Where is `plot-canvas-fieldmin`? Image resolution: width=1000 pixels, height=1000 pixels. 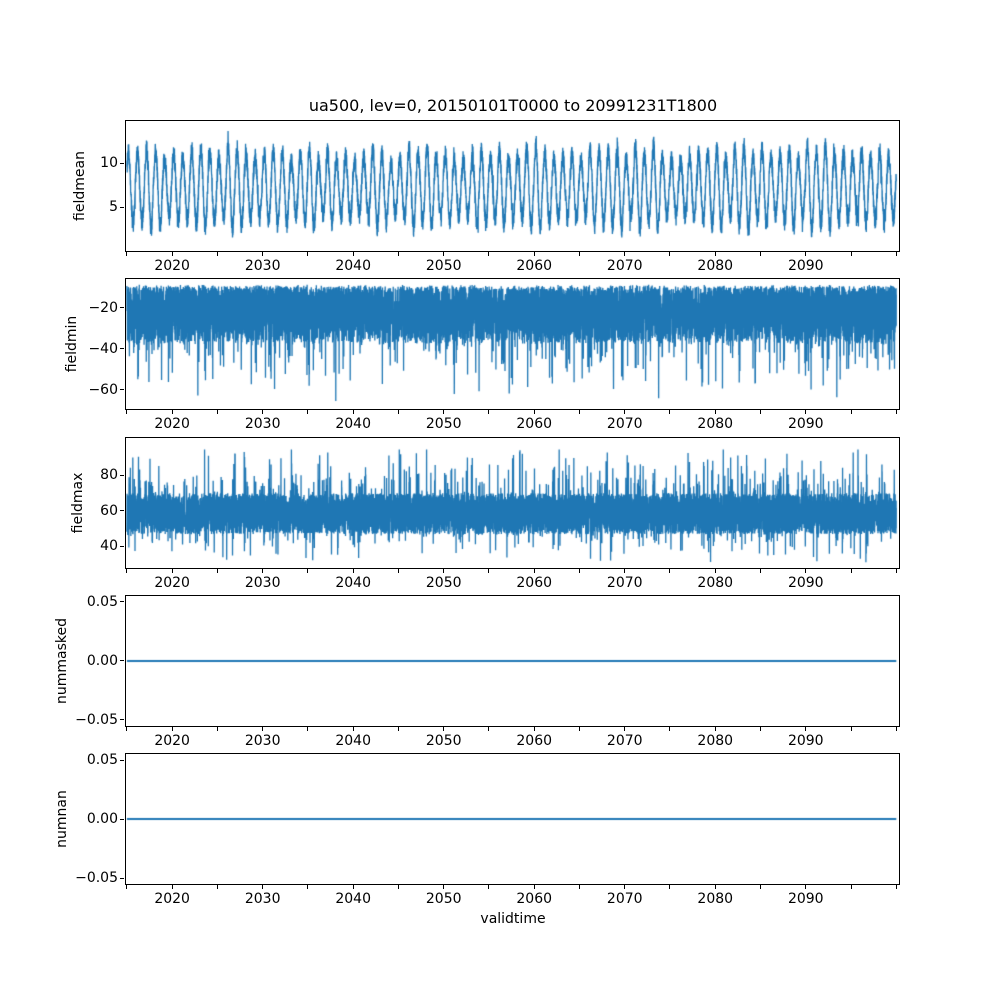 plot-canvas-fieldmin is located at coordinates (512, 344).